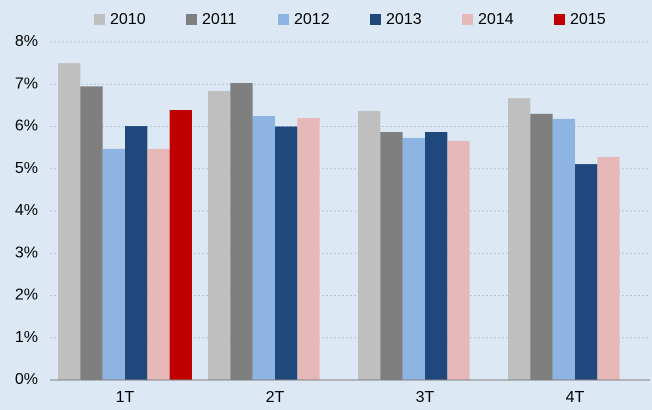  What do you see at coordinates (26, 379) in the screenshot?
I see `y-tick-label: 0%` at bounding box center [26, 379].